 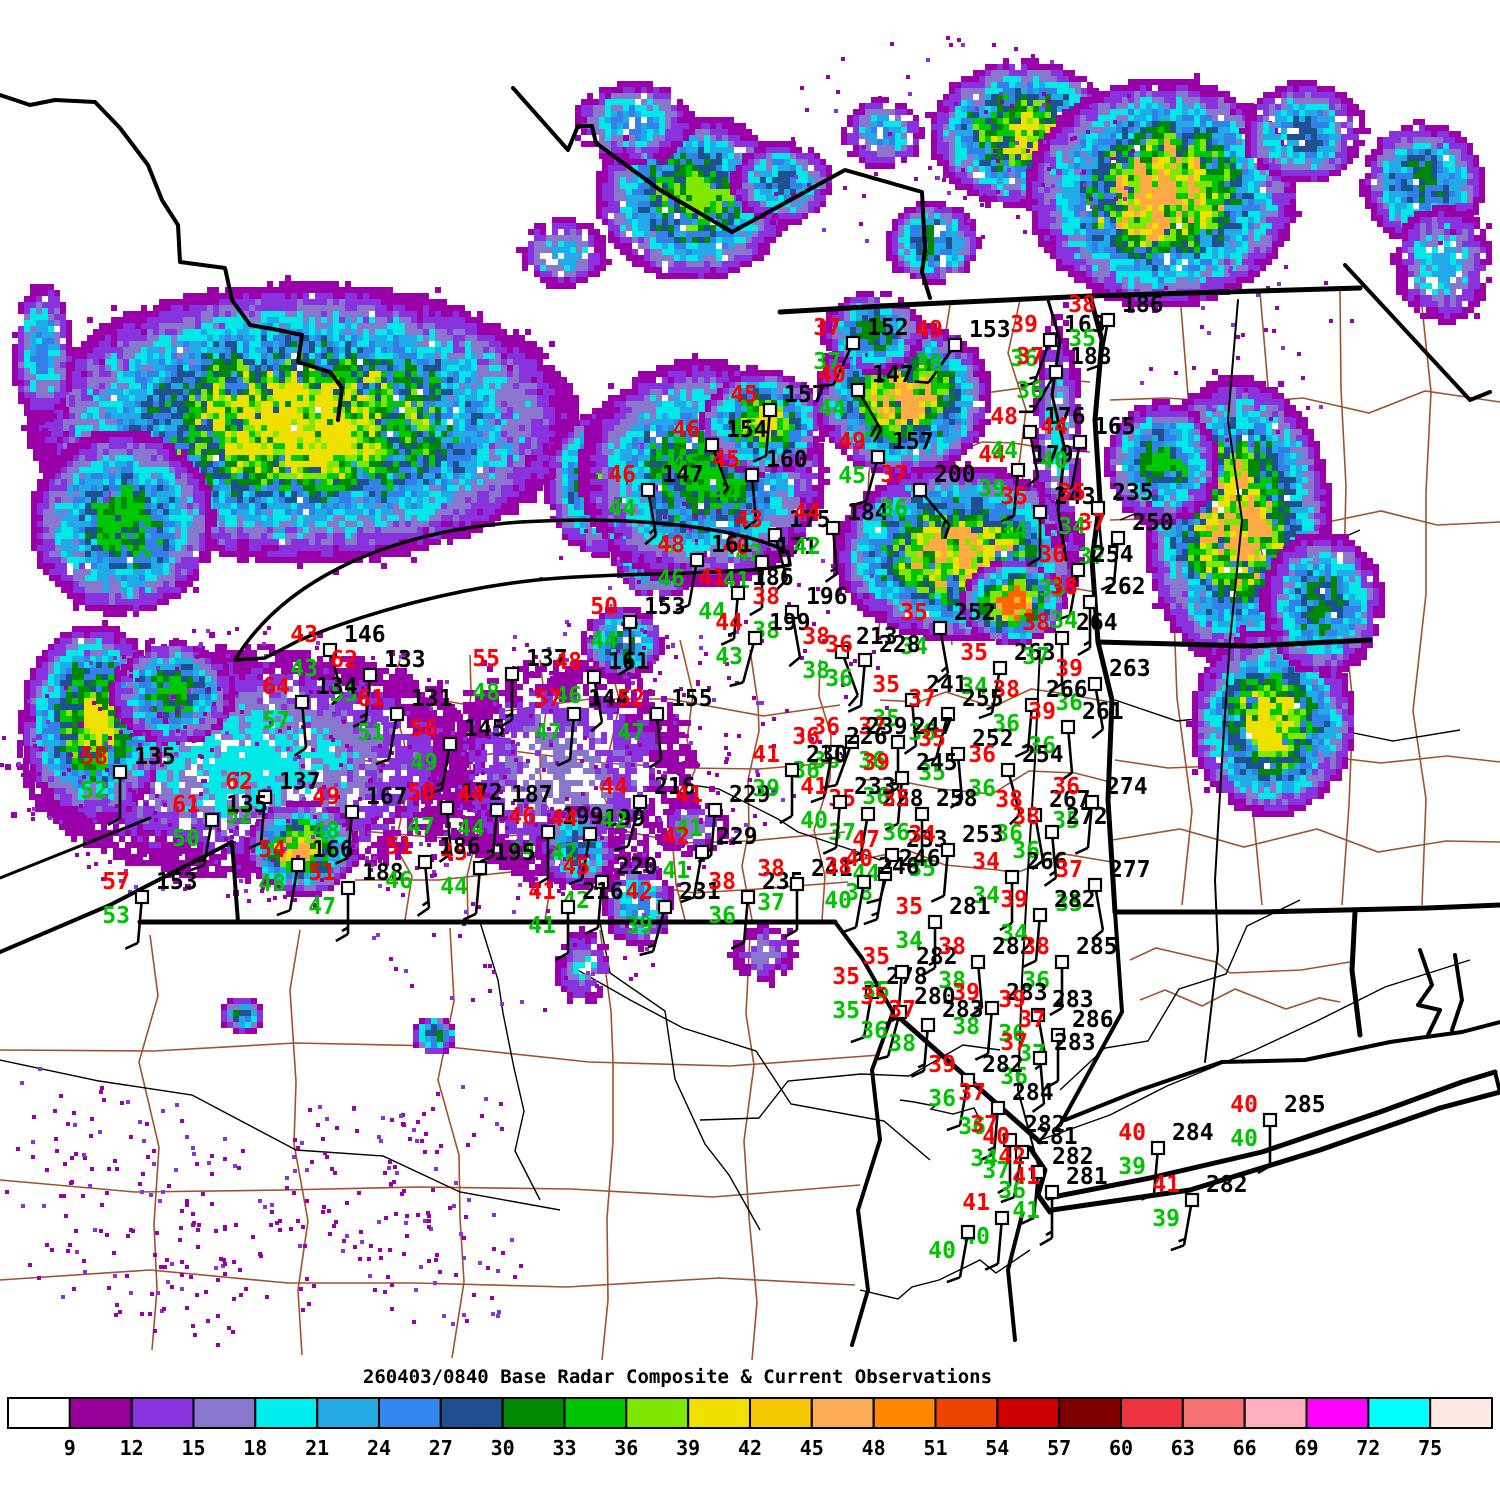 I want to click on station-plot: 37 36 200, so click(x=928, y=500).